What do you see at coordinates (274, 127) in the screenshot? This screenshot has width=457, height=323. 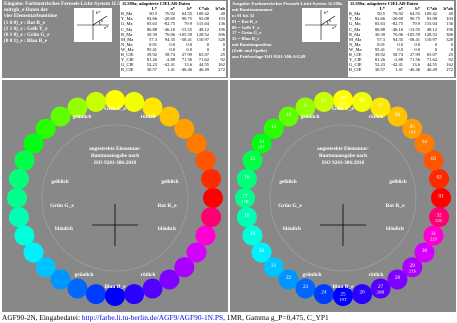 I see `hue-number: 13` at bounding box center [274, 127].